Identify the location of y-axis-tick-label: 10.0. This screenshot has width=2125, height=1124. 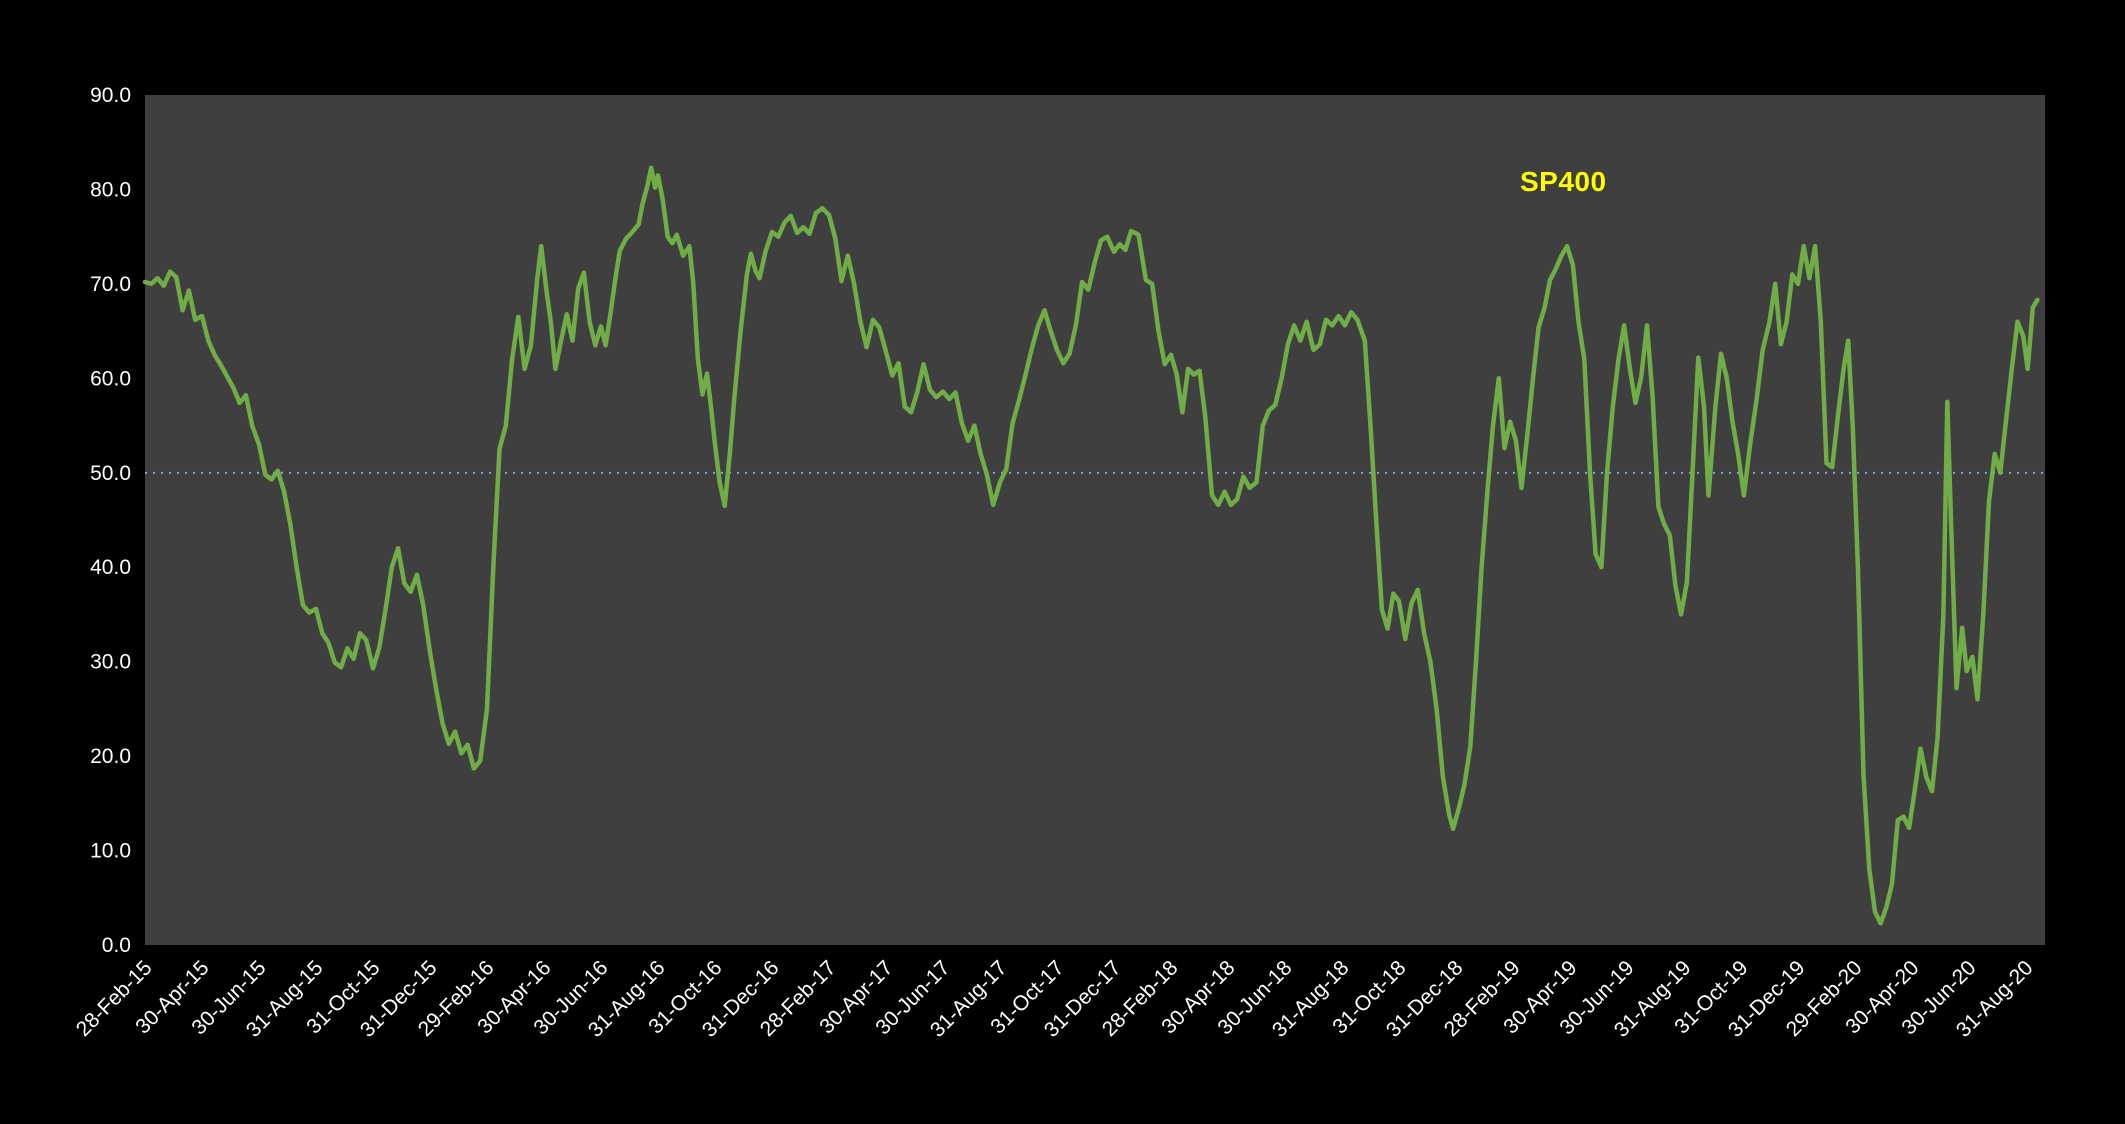
(110, 851).